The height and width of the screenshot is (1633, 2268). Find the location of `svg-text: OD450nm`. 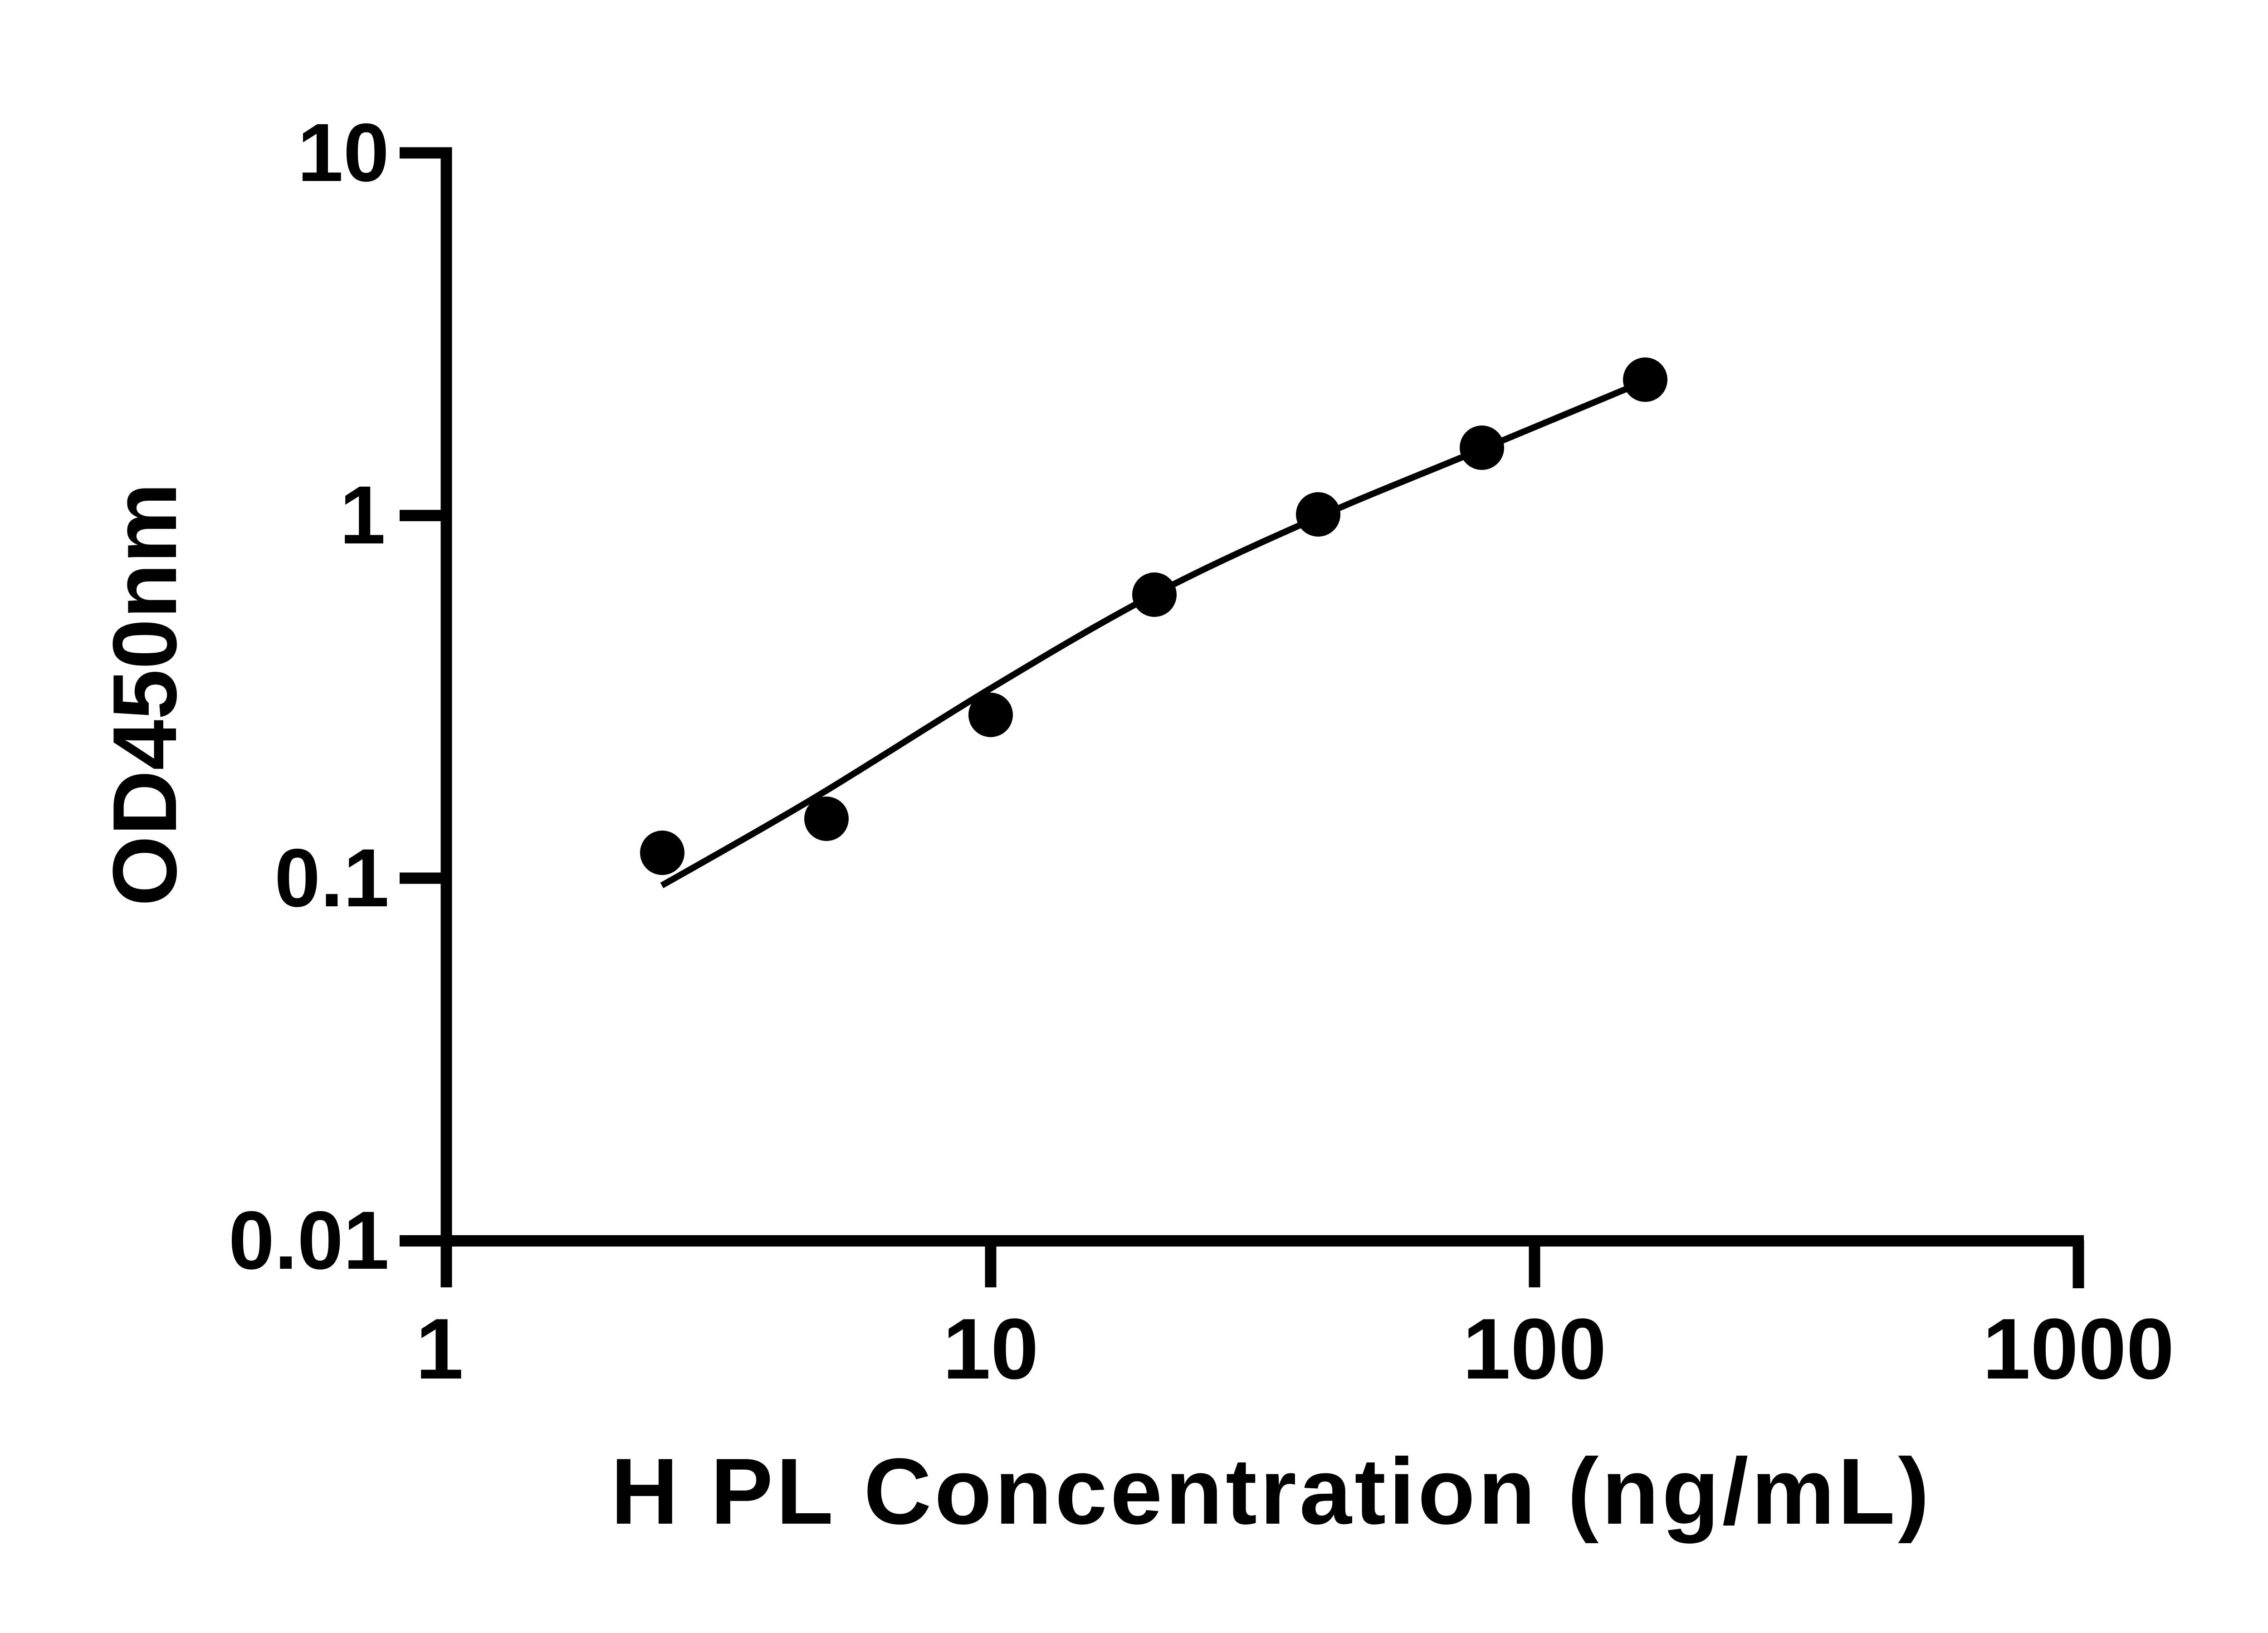

svg-text: OD450nm is located at coordinates (145, 694).